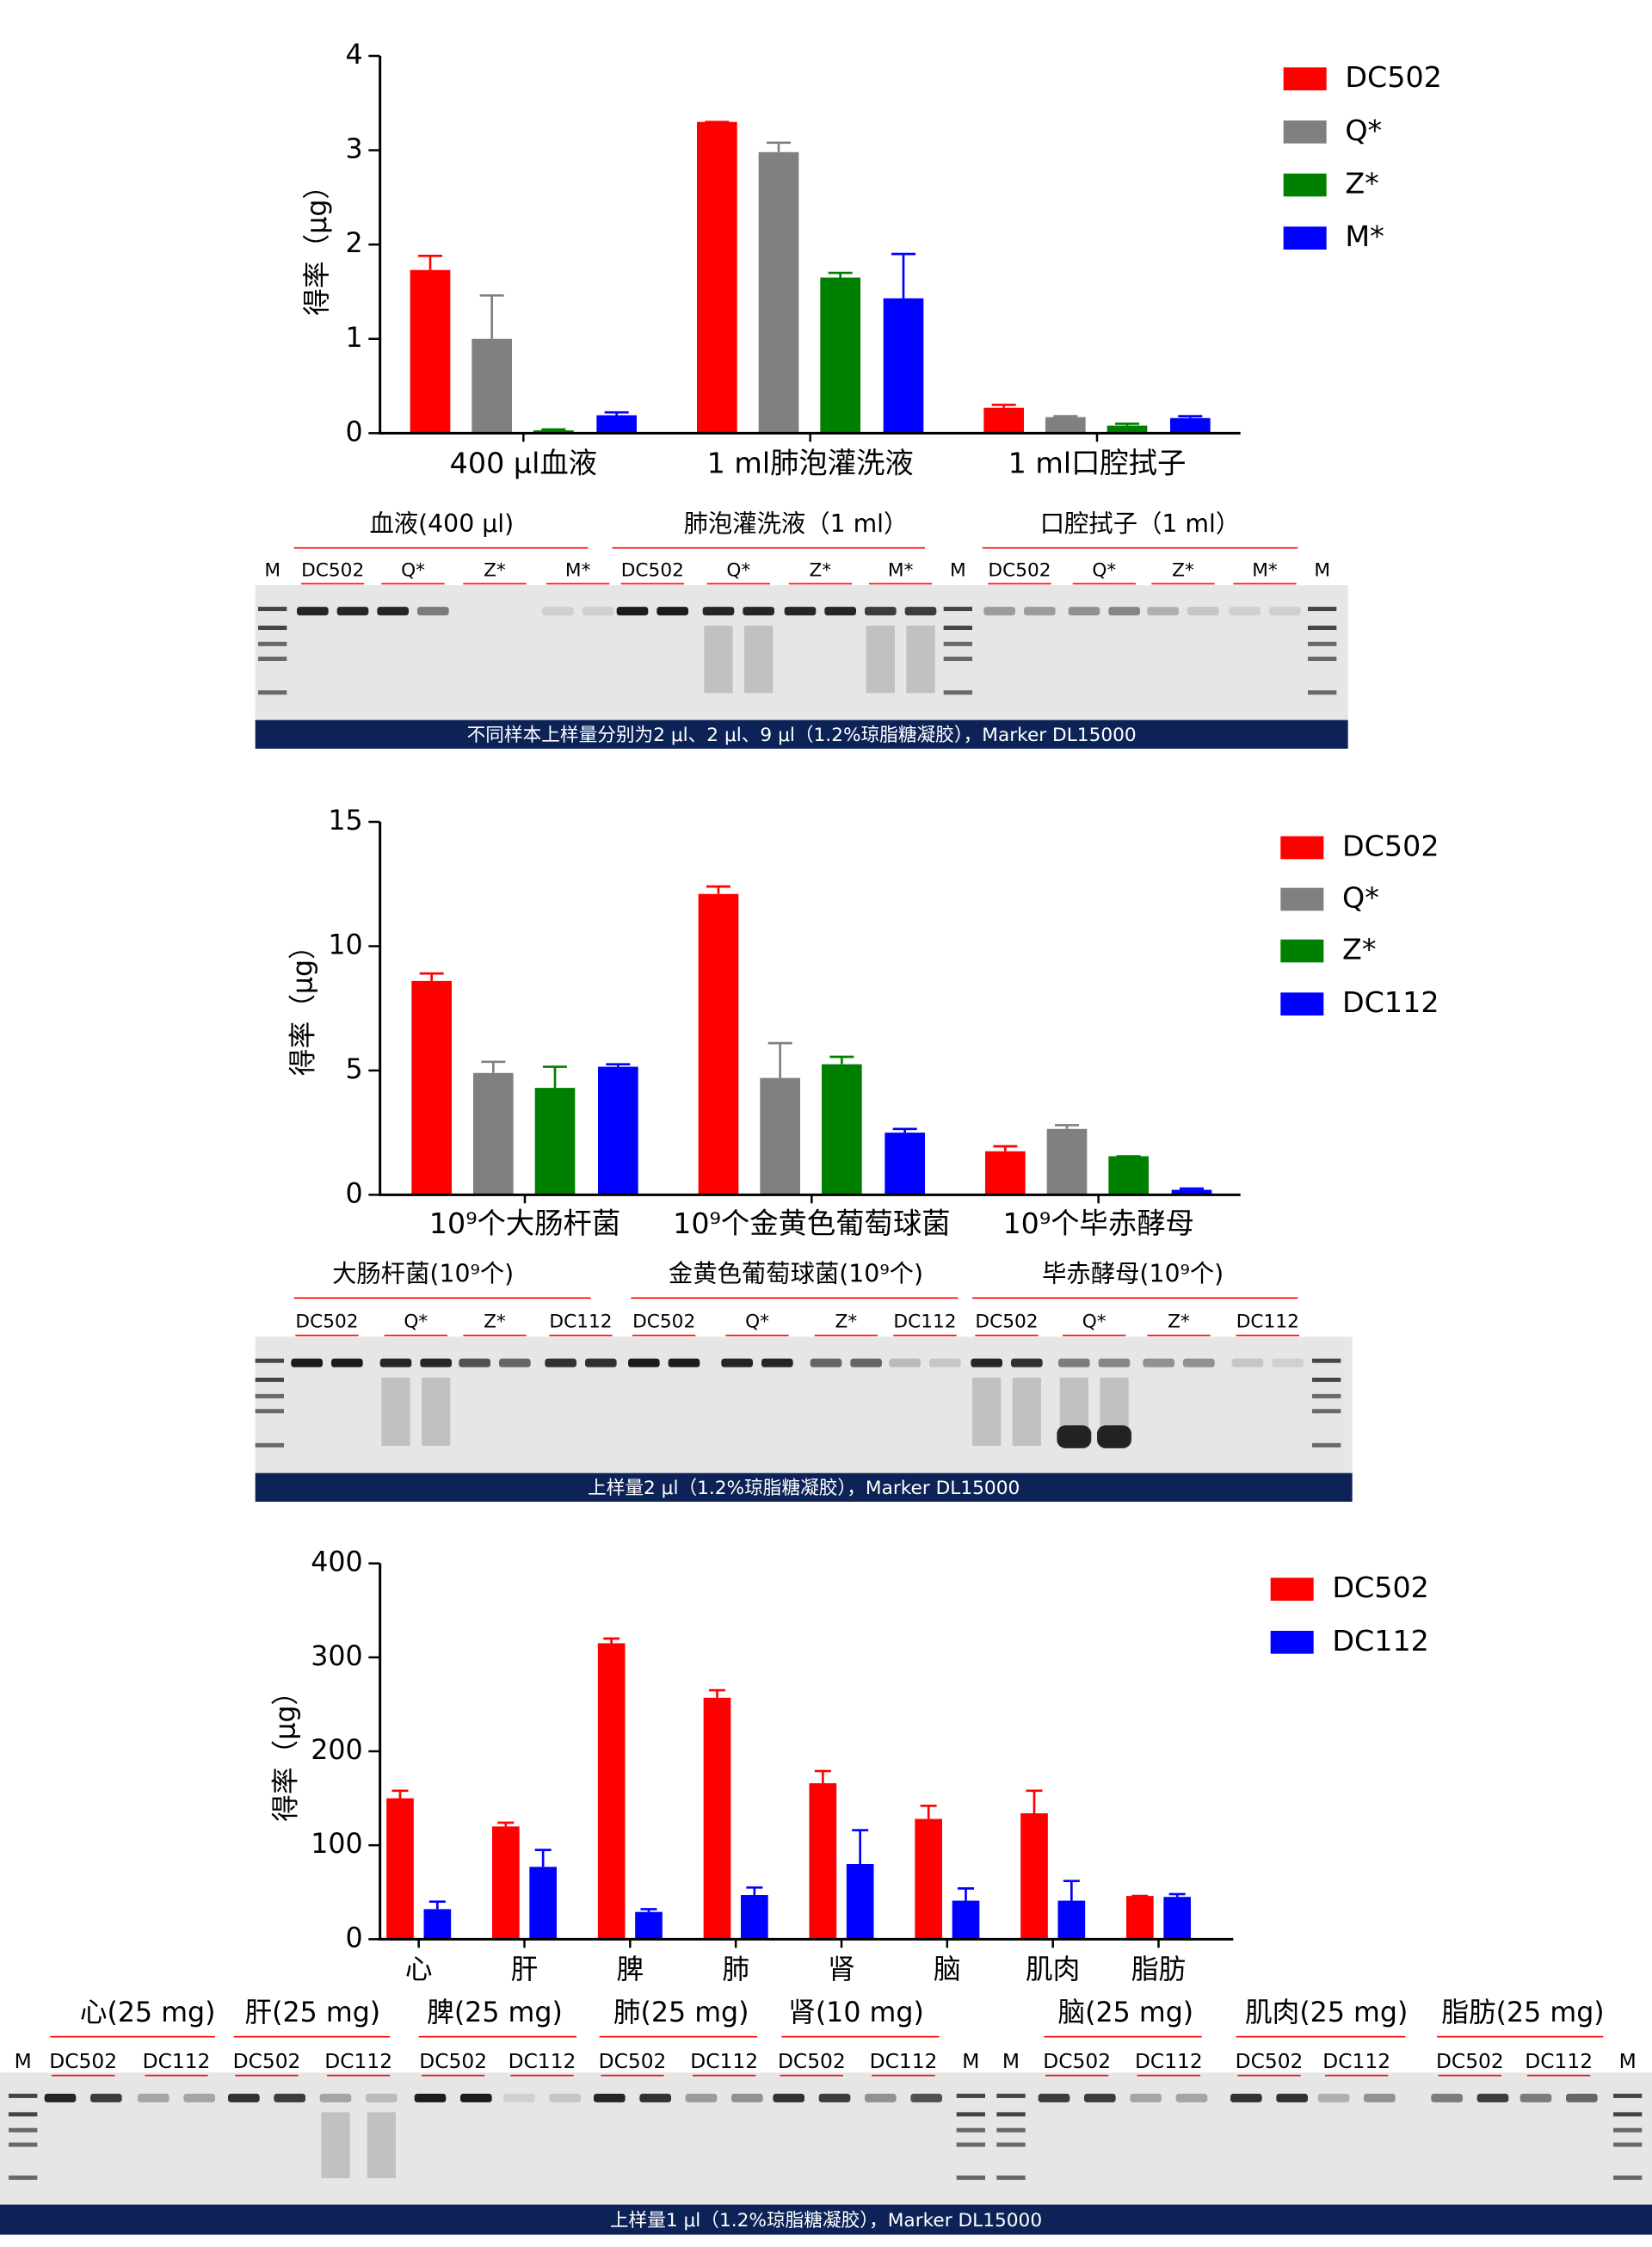 Image resolution: width=1652 pixels, height=2247 pixels. Describe the element at coordinates (332, 570) in the screenshot. I see `lane-label: DC502` at that location.